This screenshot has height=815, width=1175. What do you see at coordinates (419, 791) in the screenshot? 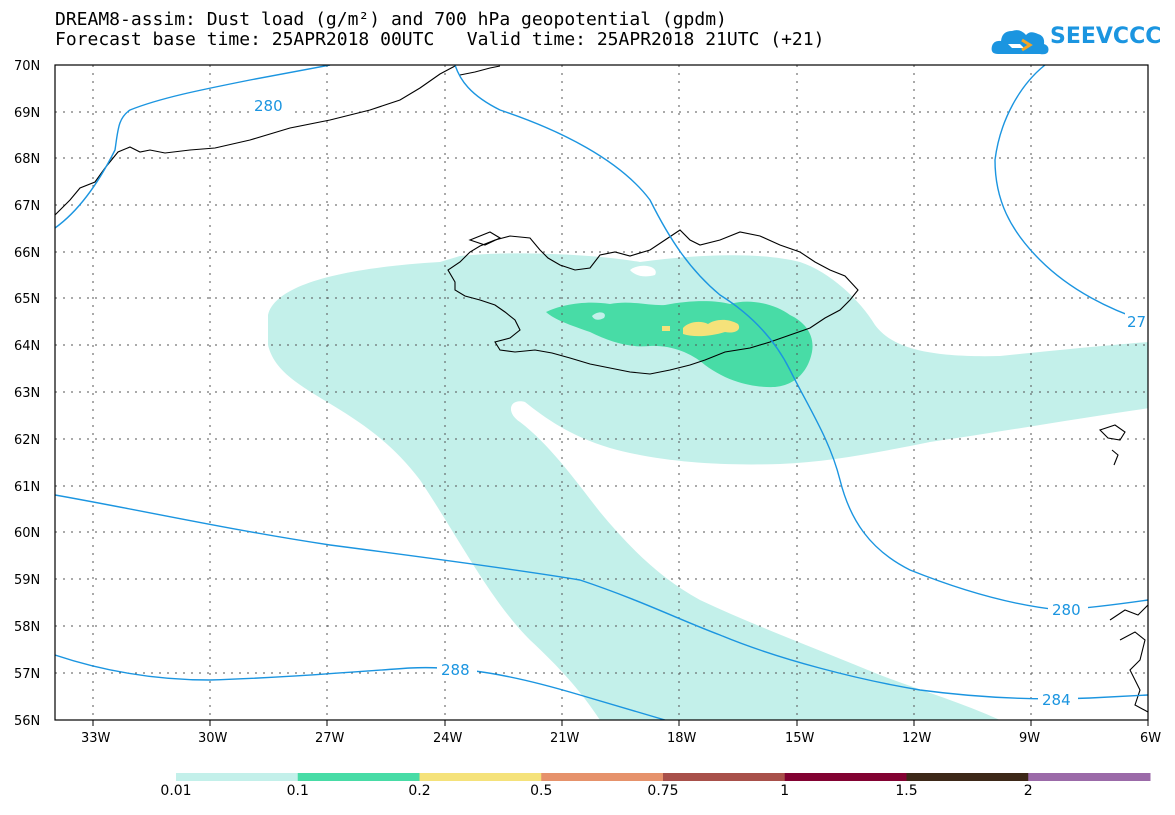
I see `legend-label: 0.2` at bounding box center [419, 791].